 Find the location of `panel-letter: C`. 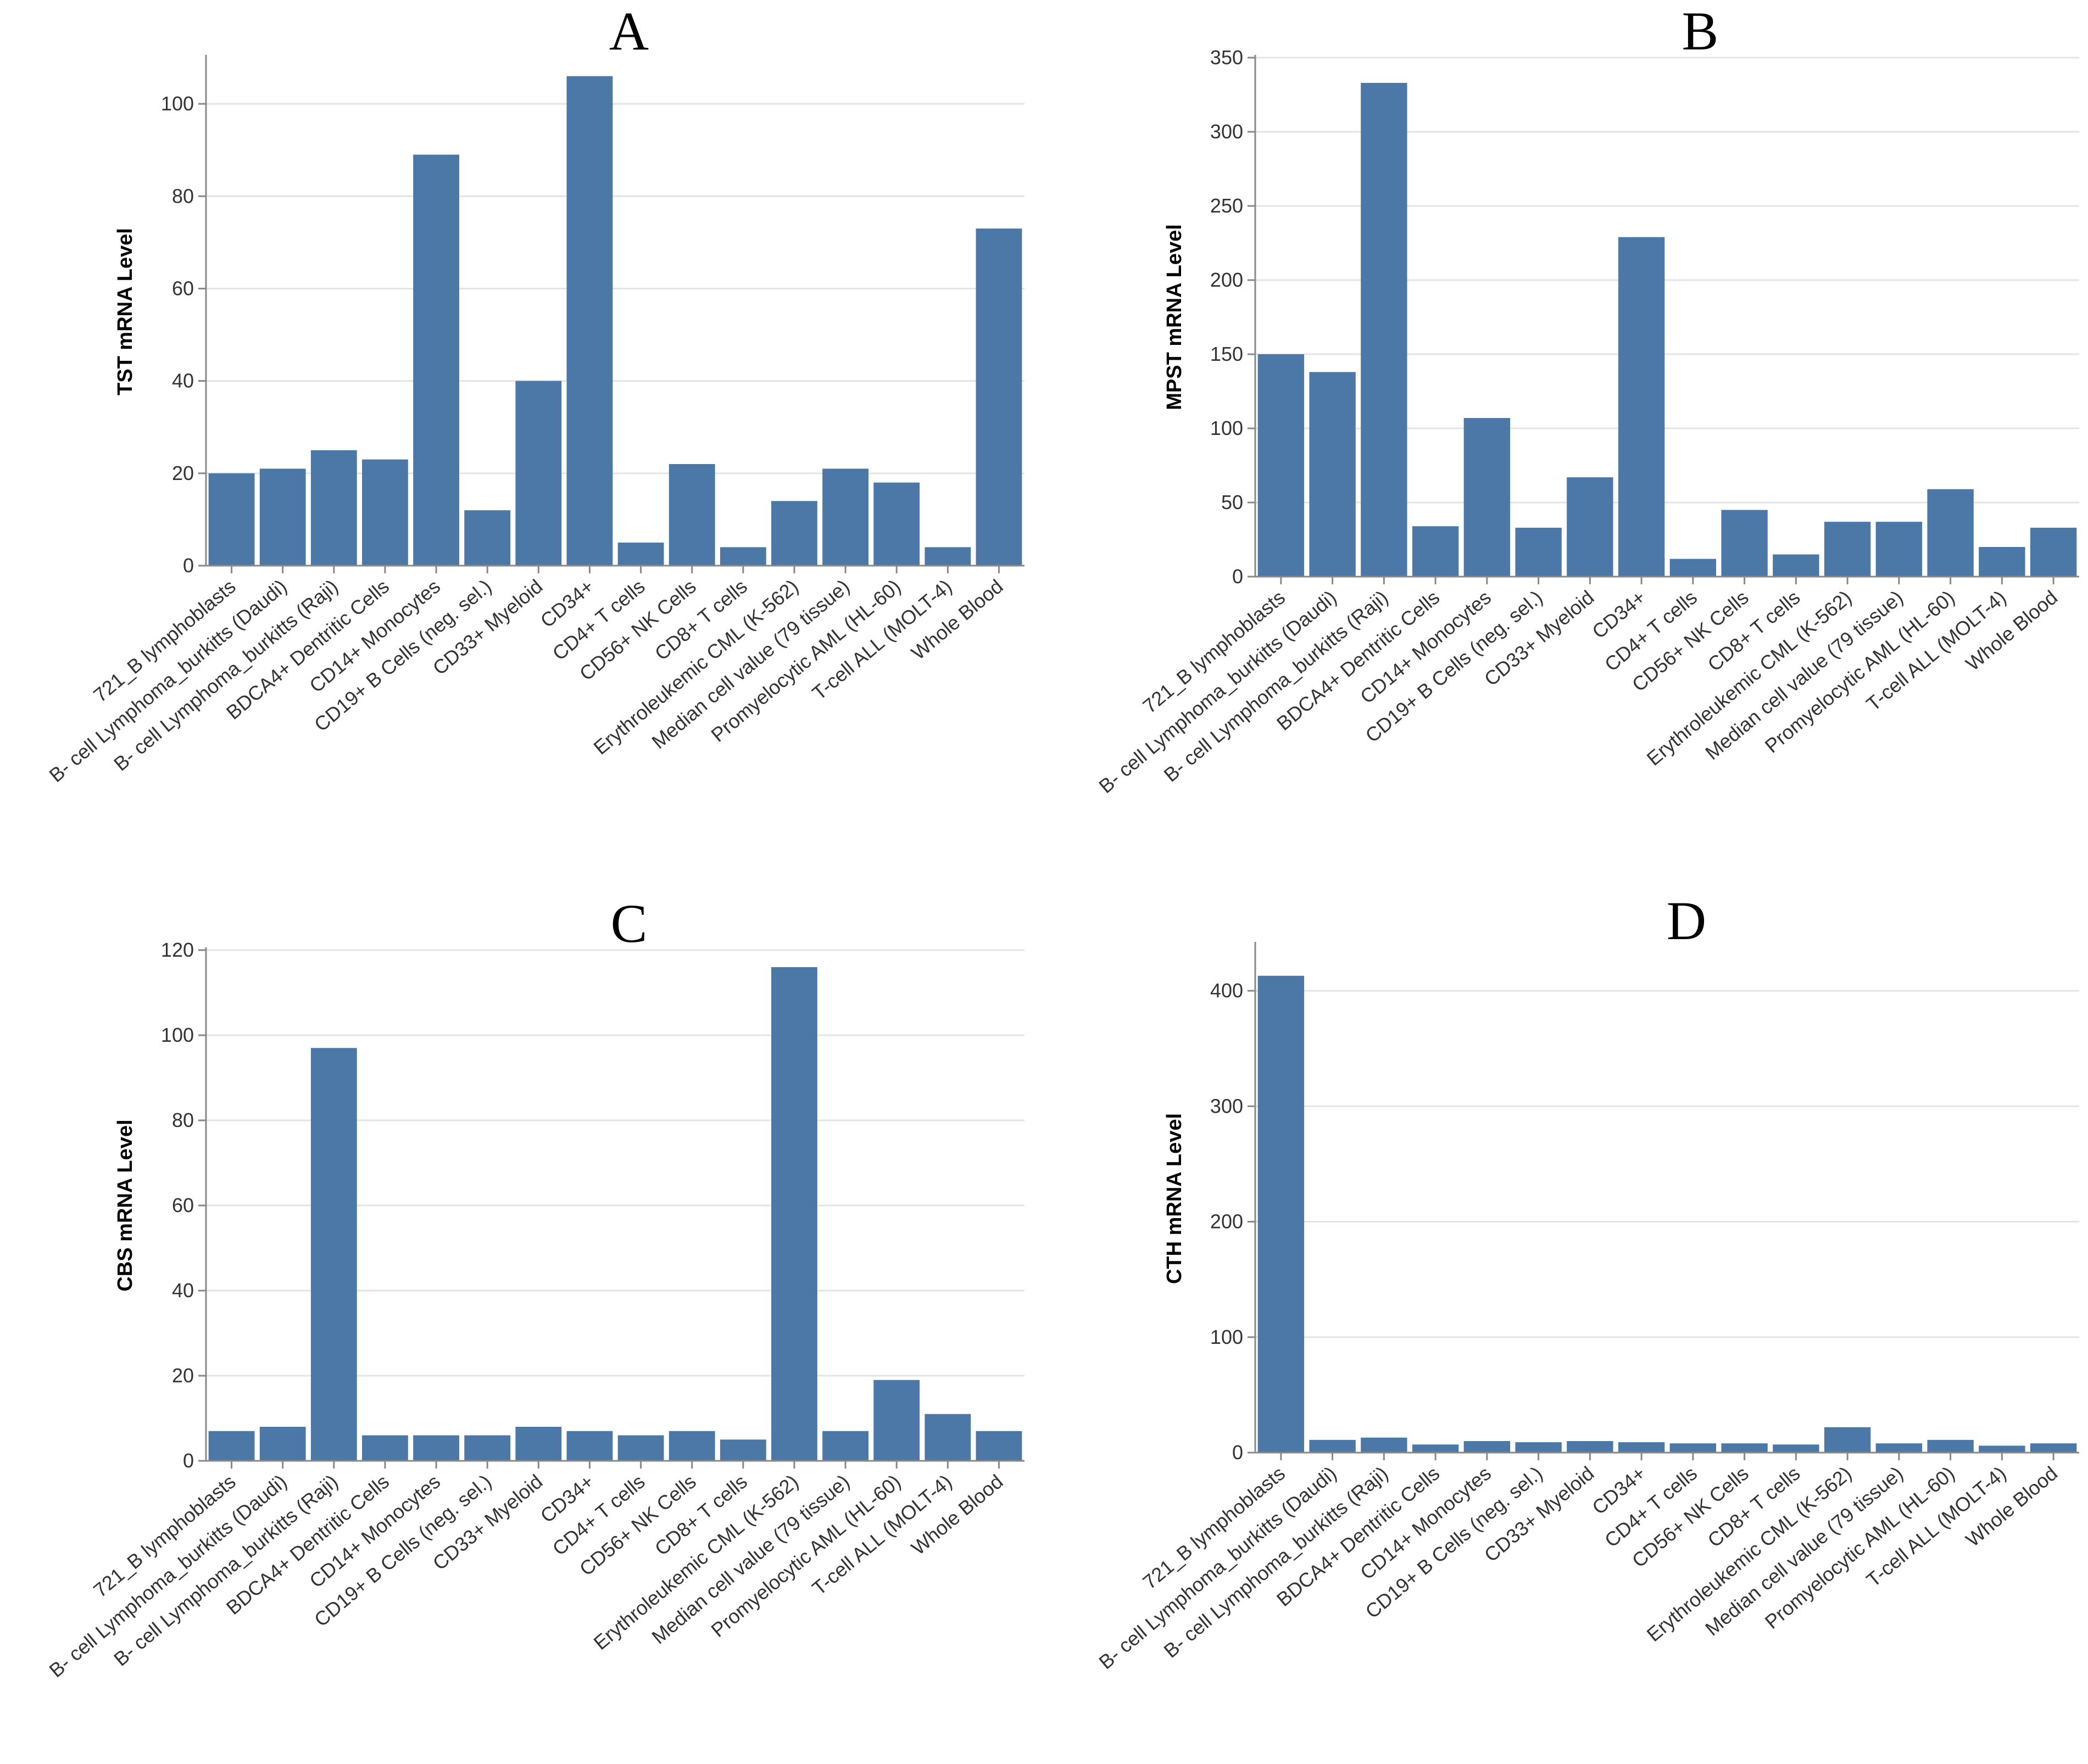

panel-letter: C is located at coordinates (629, 923).